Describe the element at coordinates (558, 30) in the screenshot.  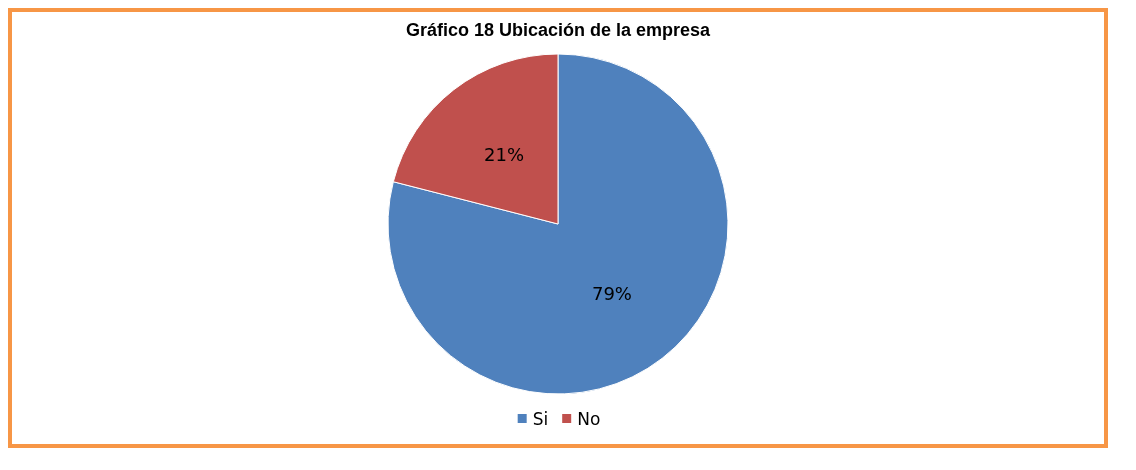
I see `chart-title: Gráfico 18 Ubicación de la empresa` at that location.